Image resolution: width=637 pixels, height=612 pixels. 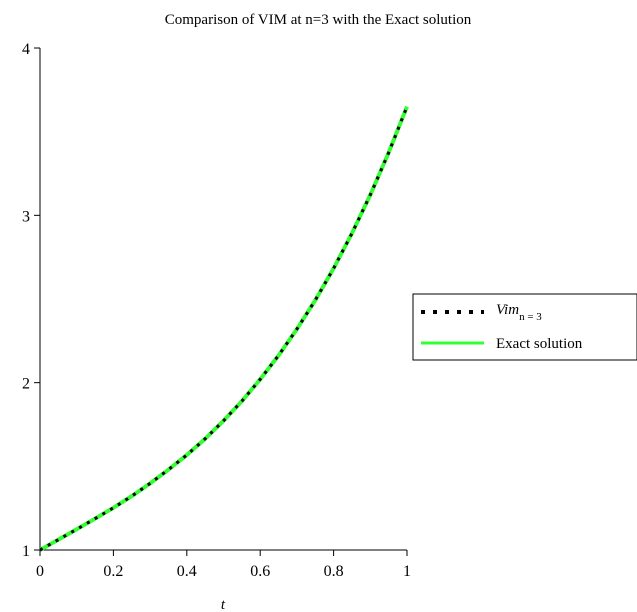 What do you see at coordinates (26, 551) in the screenshot?
I see `y-tick-label: 1` at bounding box center [26, 551].